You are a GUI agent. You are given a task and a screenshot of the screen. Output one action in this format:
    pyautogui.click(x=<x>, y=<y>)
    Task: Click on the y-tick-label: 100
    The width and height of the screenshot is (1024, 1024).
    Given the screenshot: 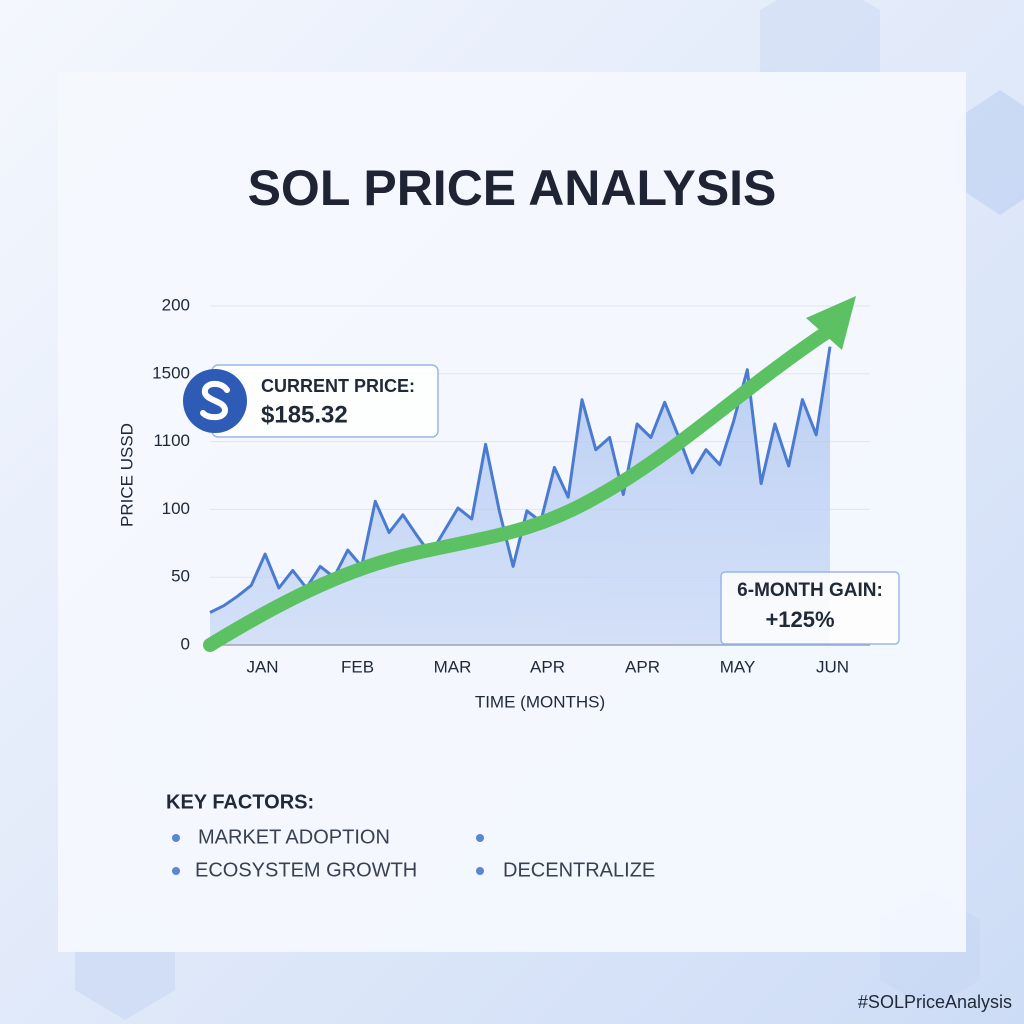 What is the action you would take?
    pyautogui.click(x=176, y=508)
    